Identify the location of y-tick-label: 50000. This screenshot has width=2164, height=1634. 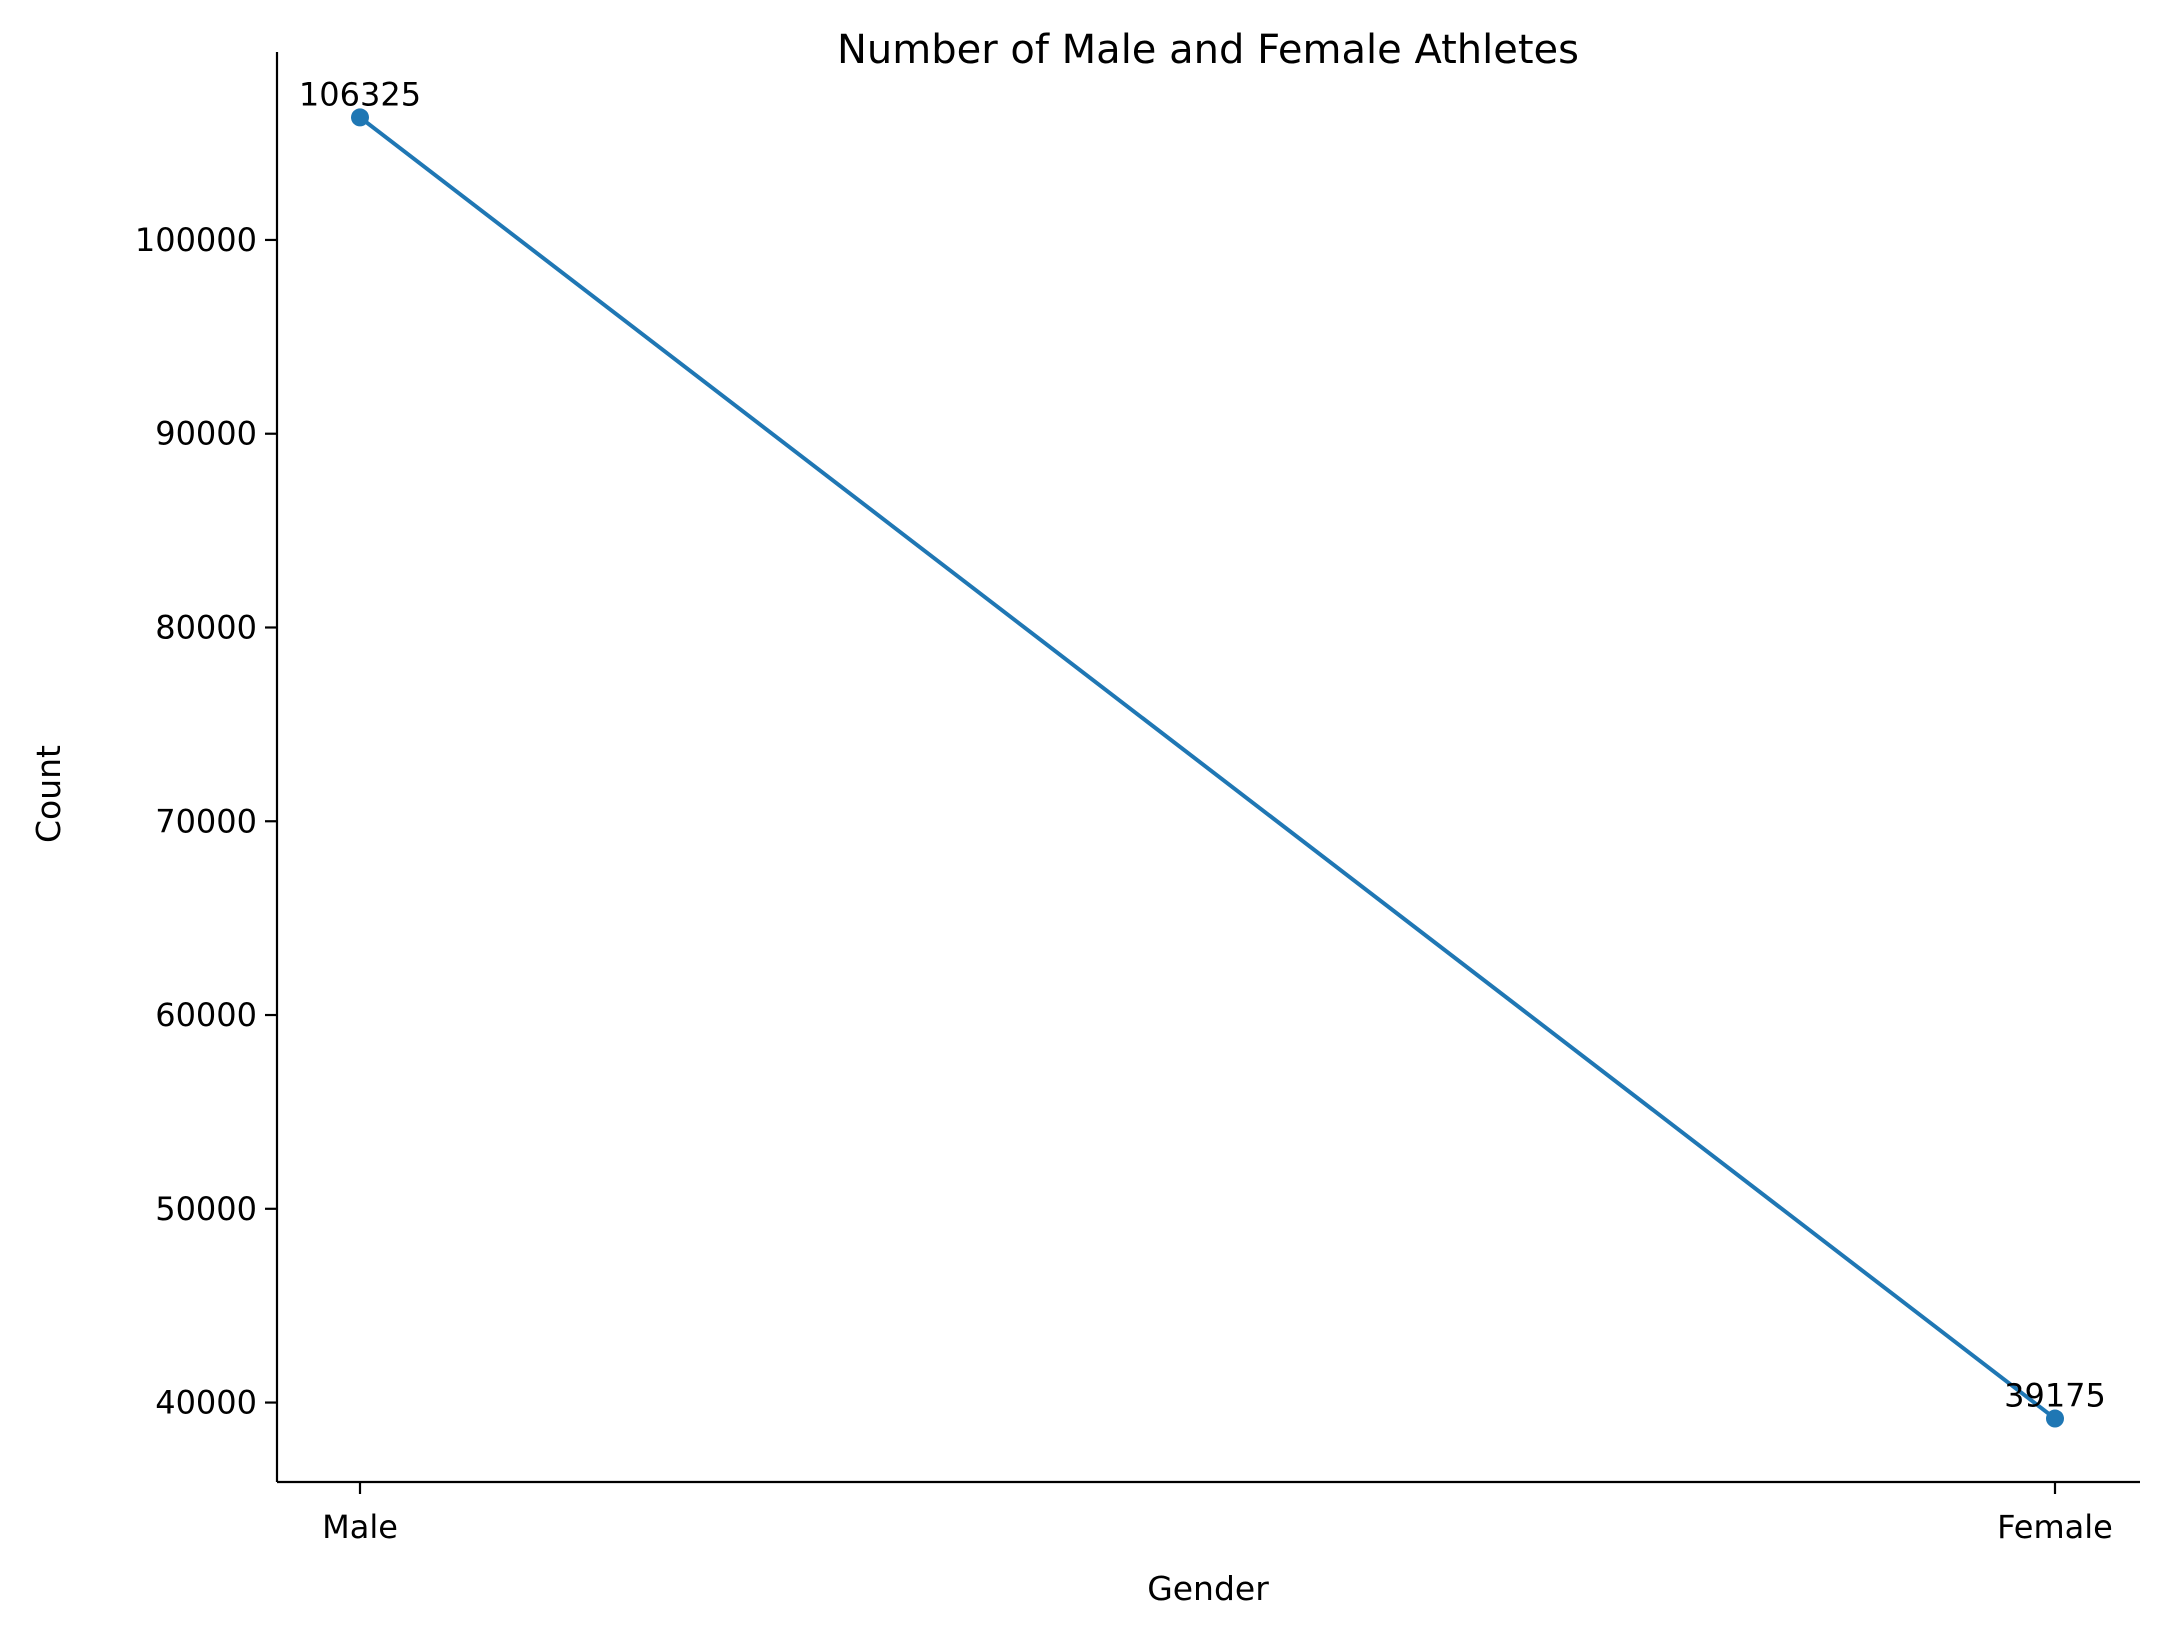
(206, 1209).